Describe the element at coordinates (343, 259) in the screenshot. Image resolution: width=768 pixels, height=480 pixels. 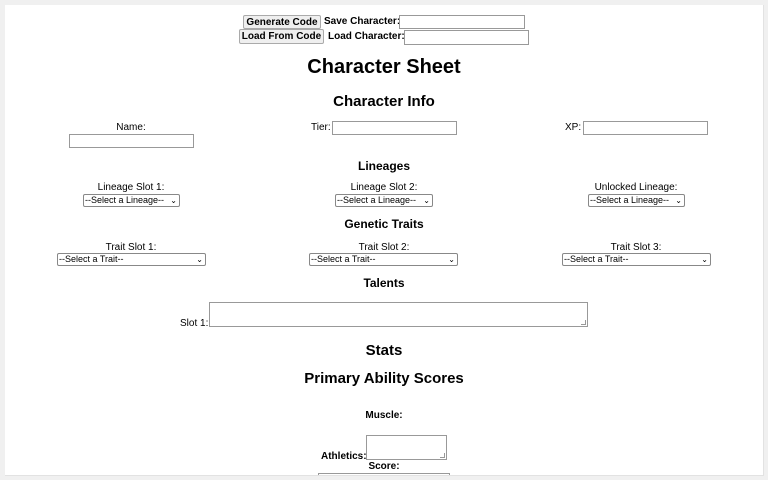
I see `trait-slot-2-value: --Select a Trait--` at that location.